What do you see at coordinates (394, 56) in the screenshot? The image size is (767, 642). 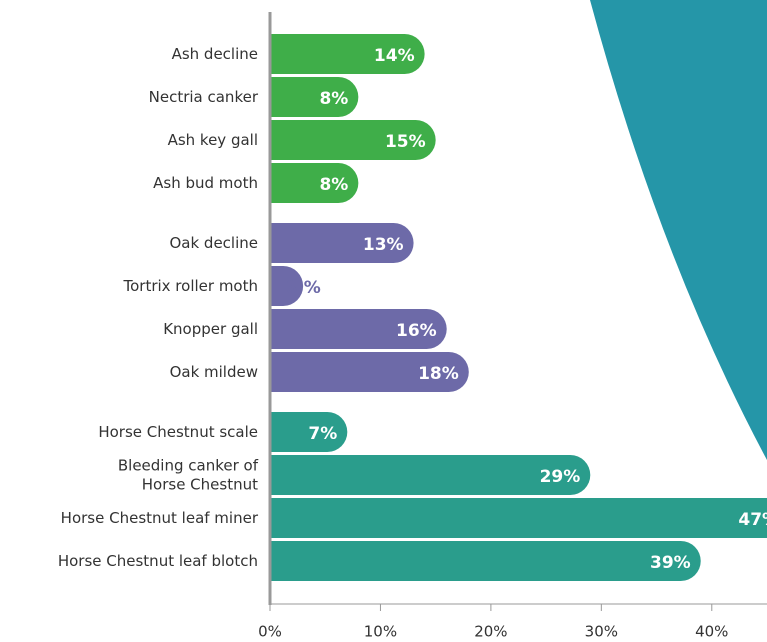 I see `value-label: 14%` at bounding box center [394, 56].